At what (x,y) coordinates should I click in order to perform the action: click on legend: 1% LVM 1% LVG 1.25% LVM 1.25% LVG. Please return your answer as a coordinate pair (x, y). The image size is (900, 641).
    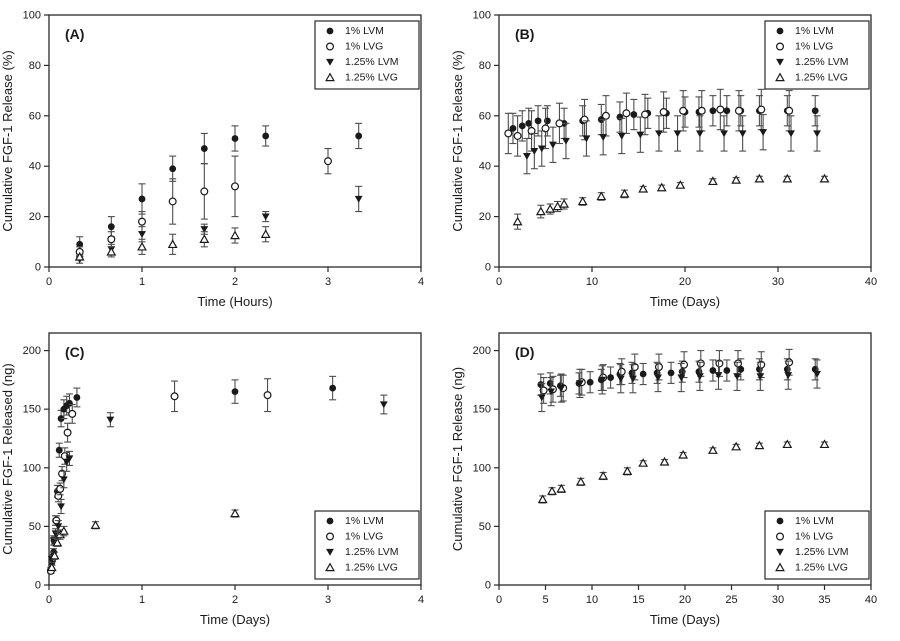
    Looking at the image, I should click on (817, 545).